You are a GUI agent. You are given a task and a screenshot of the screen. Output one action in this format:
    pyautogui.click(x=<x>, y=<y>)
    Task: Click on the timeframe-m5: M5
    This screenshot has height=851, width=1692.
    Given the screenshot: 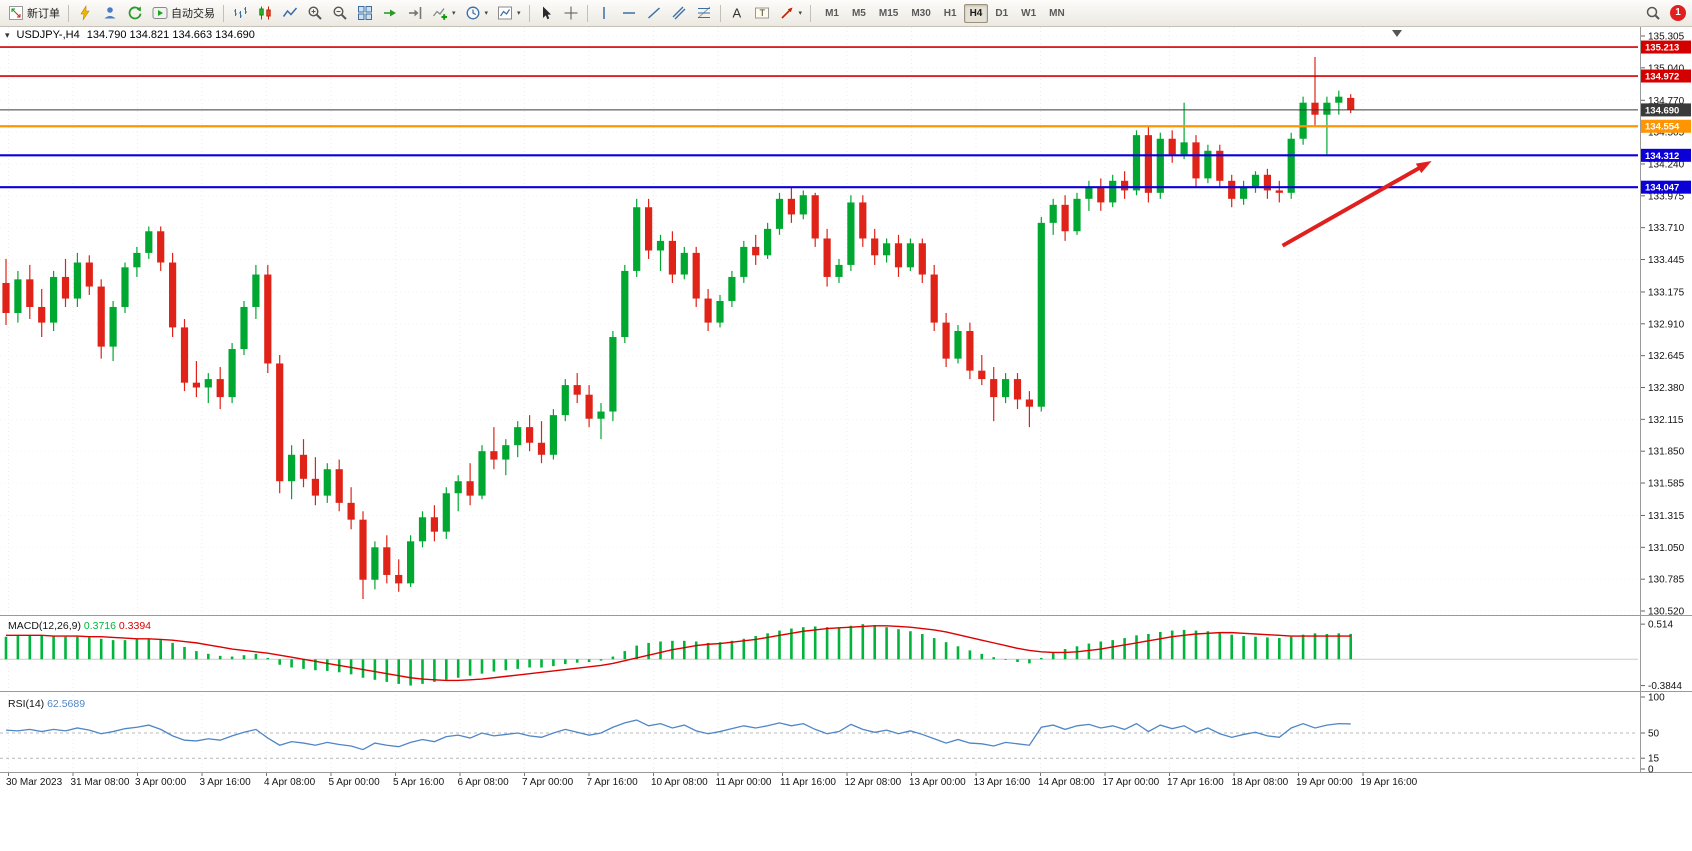 What is the action you would take?
    pyautogui.click(x=859, y=13)
    